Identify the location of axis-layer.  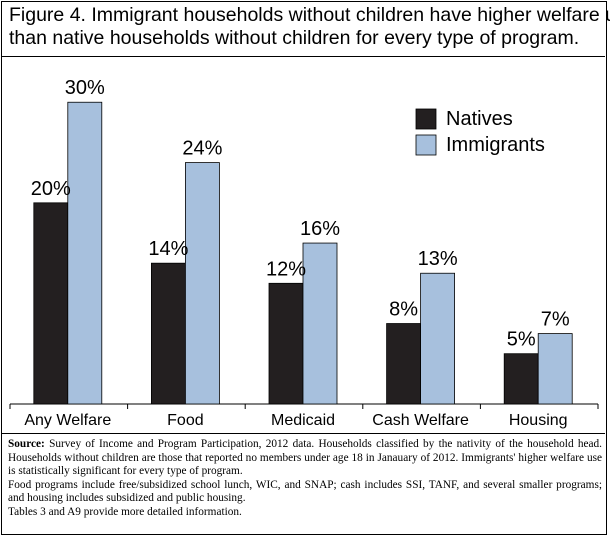
(304, 406).